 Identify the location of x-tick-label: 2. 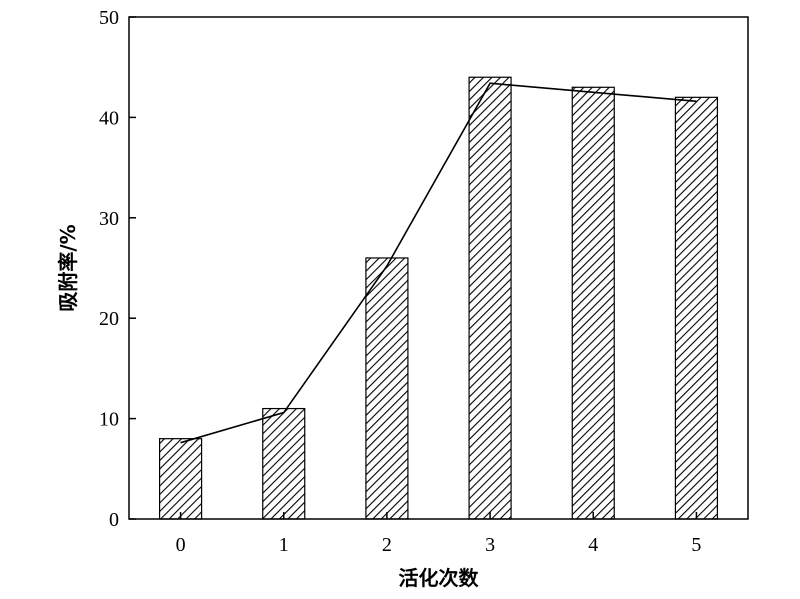
(387, 545).